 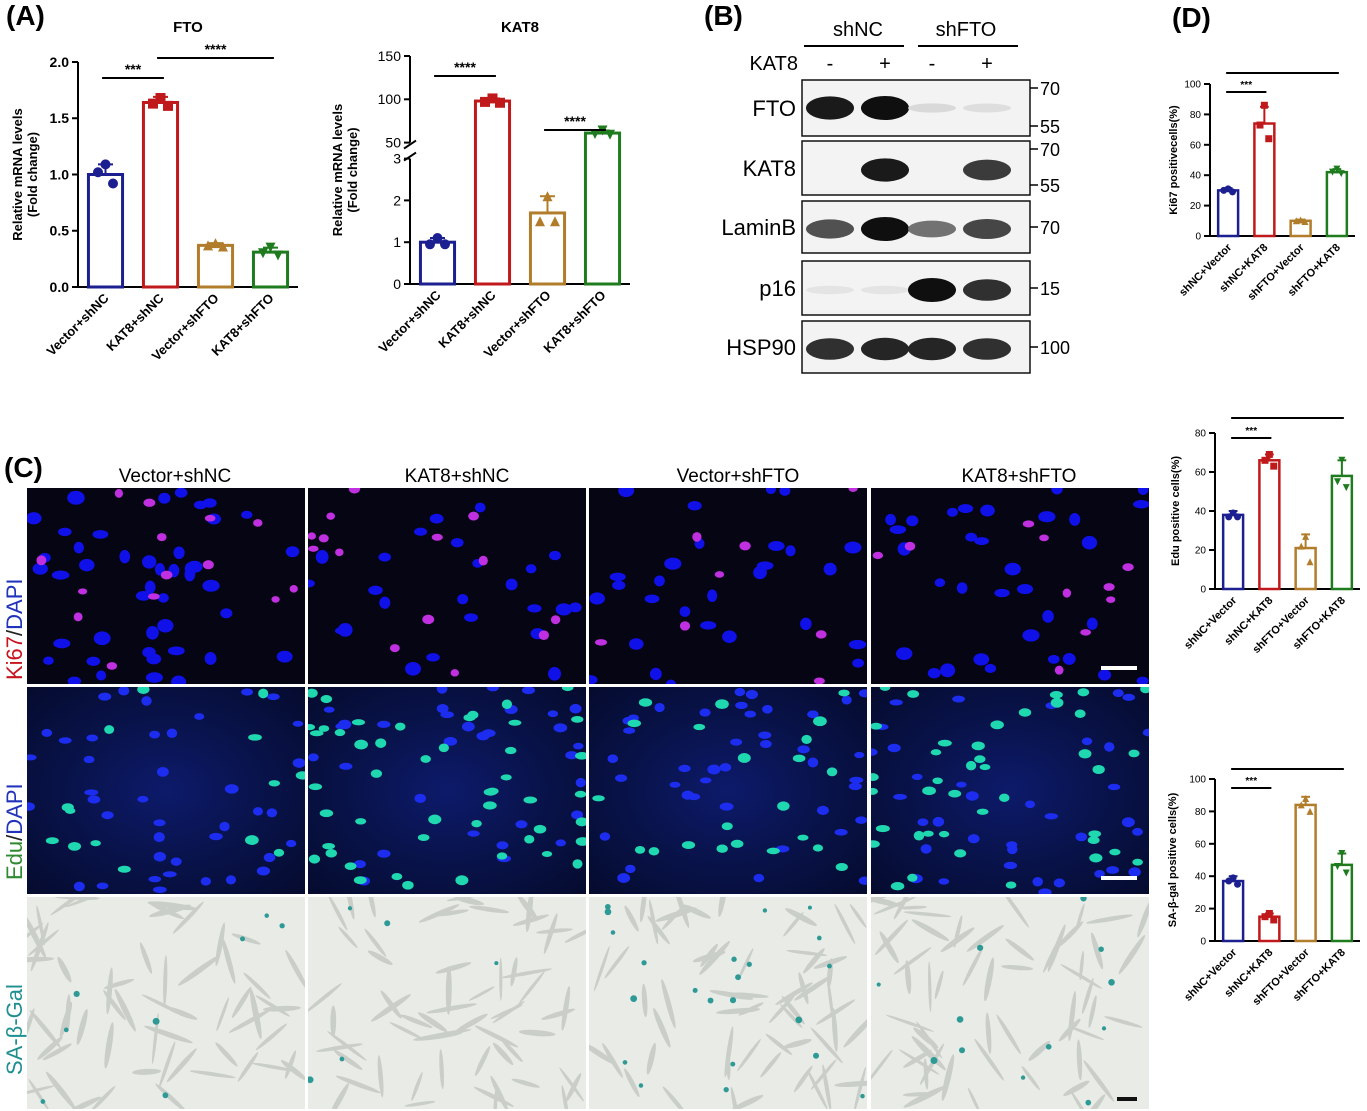 What do you see at coordinates (15, 629) in the screenshot?
I see `row-label-ki67: Ki67/DAPI` at bounding box center [15, 629].